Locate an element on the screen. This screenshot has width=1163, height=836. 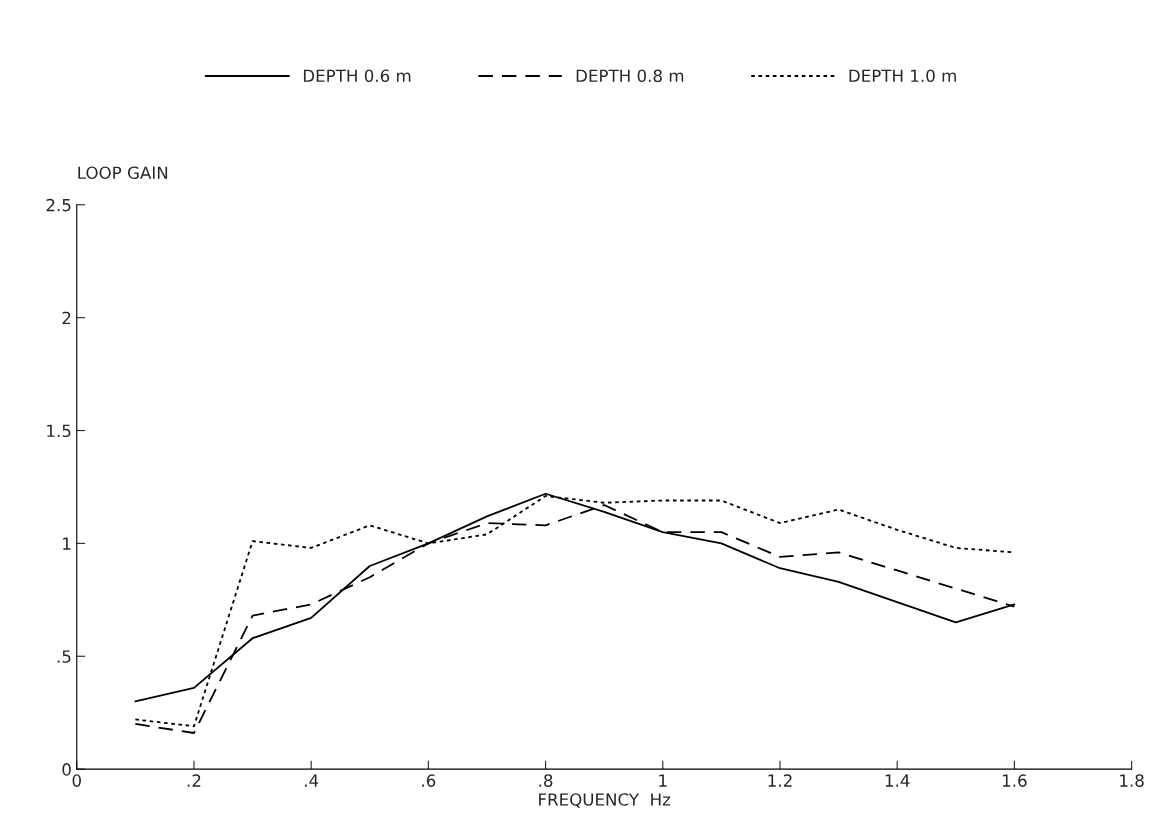
y-tick-label: .5 is located at coordinates (64, 656).